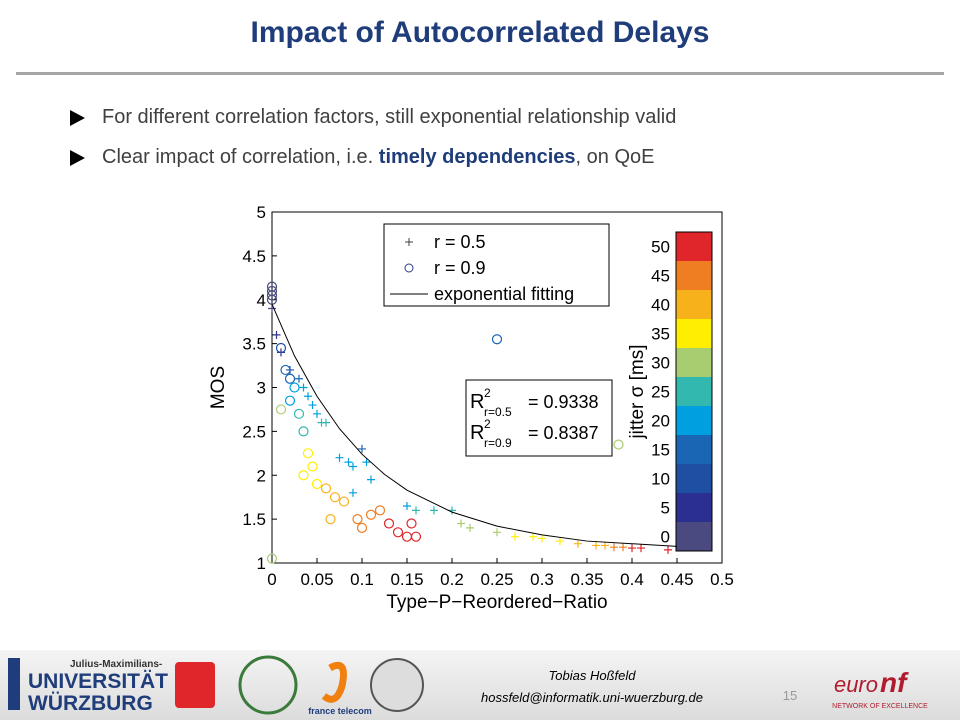  Describe the element at coordinates (195, 685) in the screenshot. I see `logo-i3` at that location.